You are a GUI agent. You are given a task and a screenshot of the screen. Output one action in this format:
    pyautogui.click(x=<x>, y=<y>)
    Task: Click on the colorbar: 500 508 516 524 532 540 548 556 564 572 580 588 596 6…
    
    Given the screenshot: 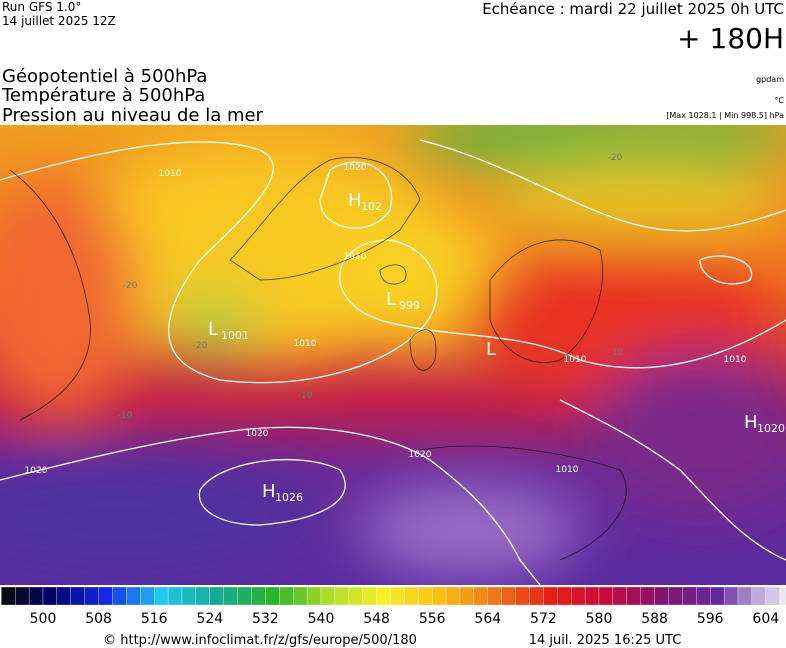 What is the action you would take?
    pyautogui.click(x=393, y=606)
    